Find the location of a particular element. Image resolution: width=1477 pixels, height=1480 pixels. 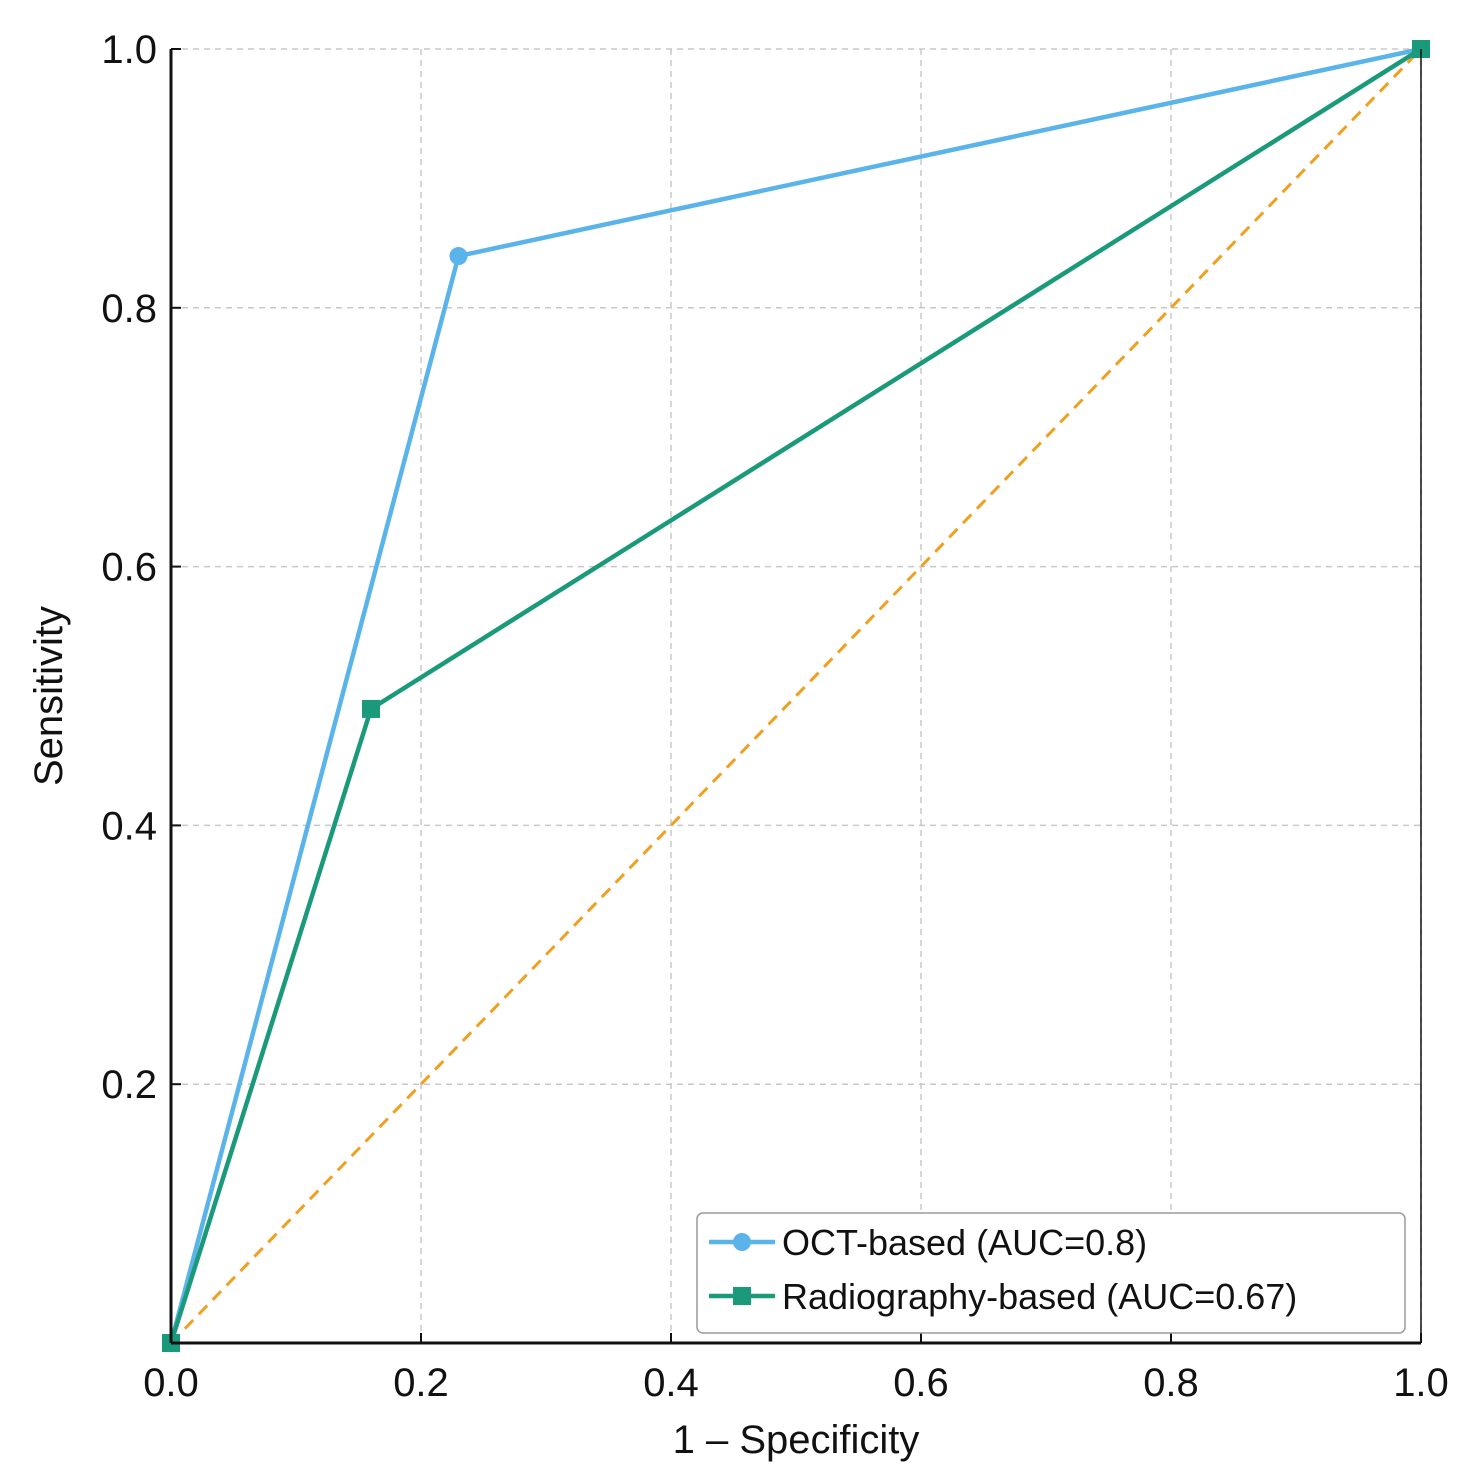

legend-box is located at coordinates (1051, 1273).